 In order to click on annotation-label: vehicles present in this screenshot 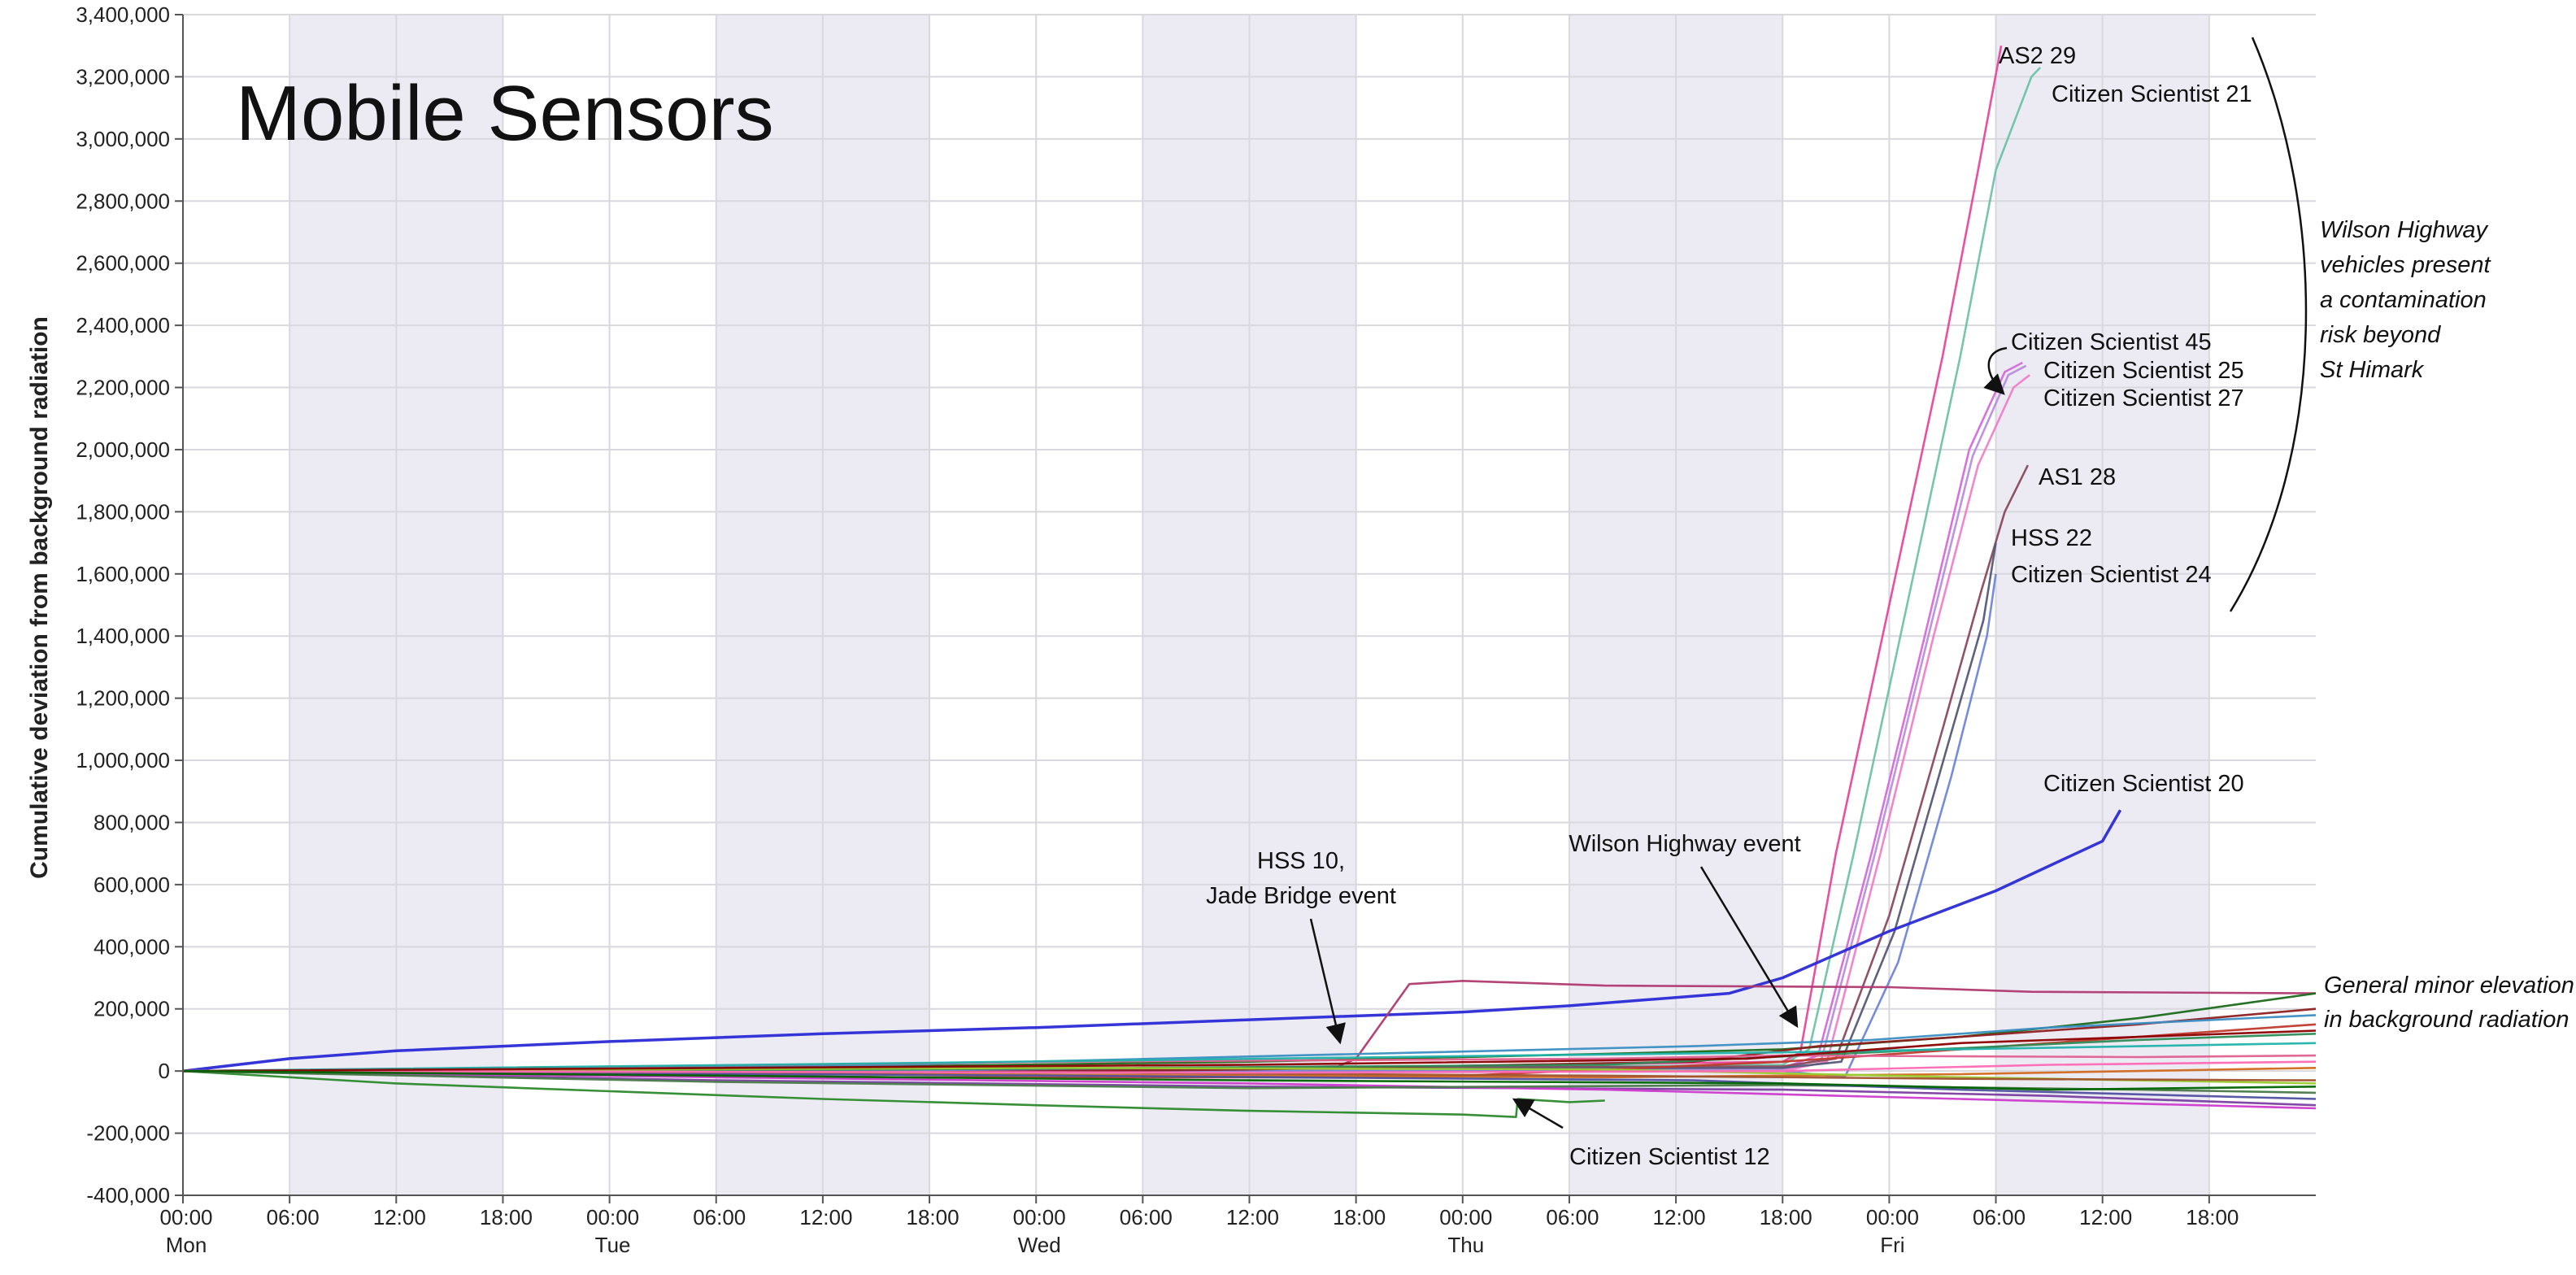, I will do `click(2406, 265)`.